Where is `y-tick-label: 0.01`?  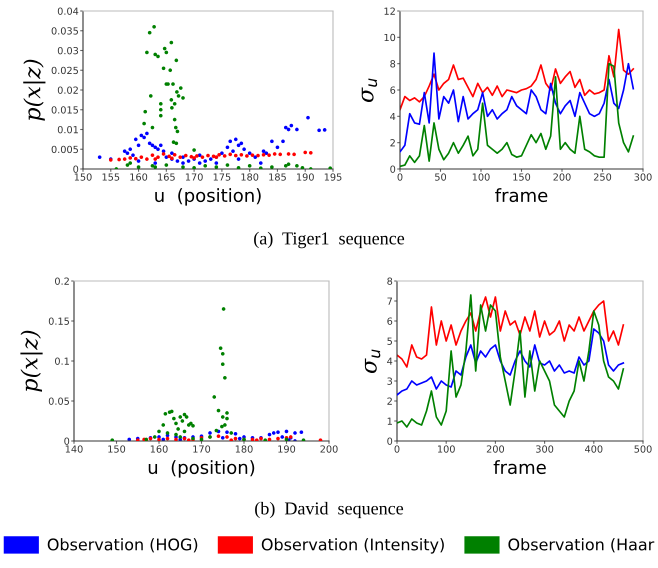
y-tick-label: 0.01 is located at coordinates (68, 130).